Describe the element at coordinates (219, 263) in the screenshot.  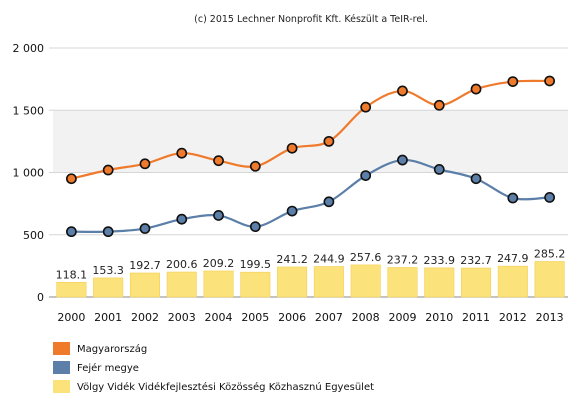
I see `bar-value-label: 209.2` at that location.